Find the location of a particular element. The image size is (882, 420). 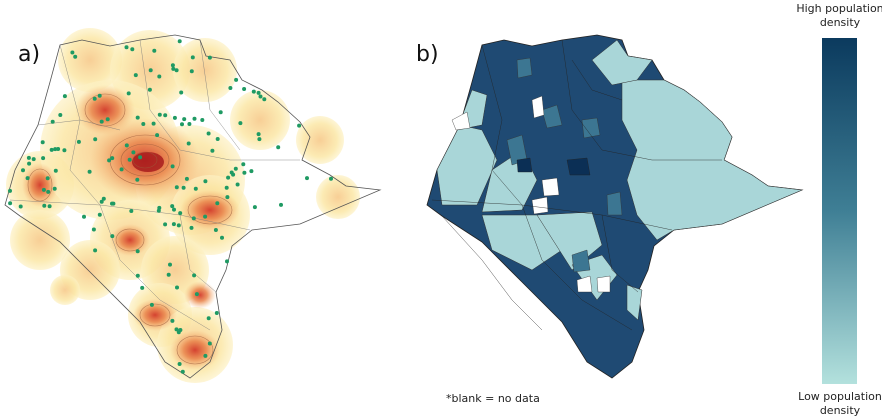

no-data-area is located at coordinates (531, 194).